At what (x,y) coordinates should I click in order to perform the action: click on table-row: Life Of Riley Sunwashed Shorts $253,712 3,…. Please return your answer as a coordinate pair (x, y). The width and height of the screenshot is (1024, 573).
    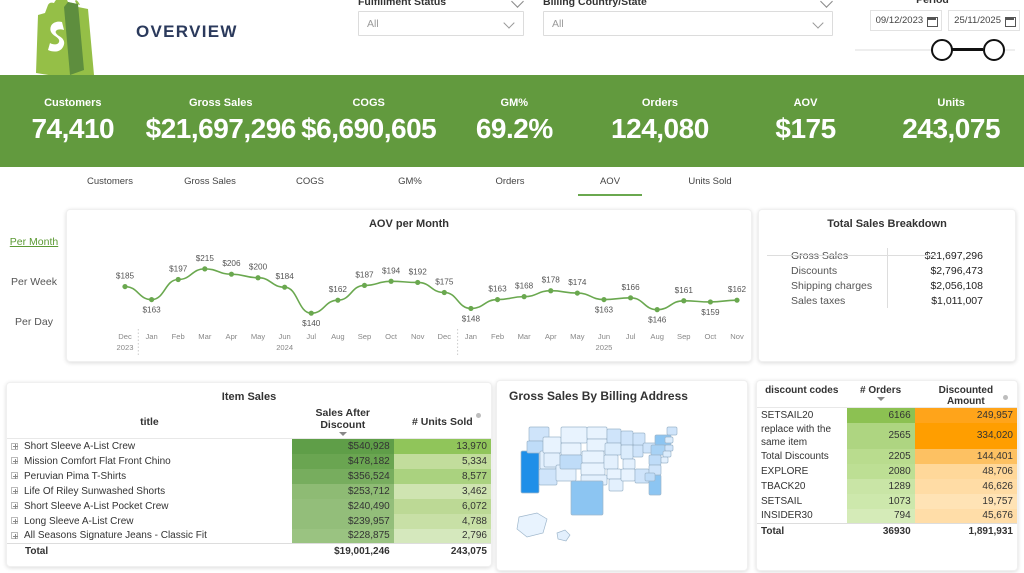
    Looking at the image, I should click on (249, 491).